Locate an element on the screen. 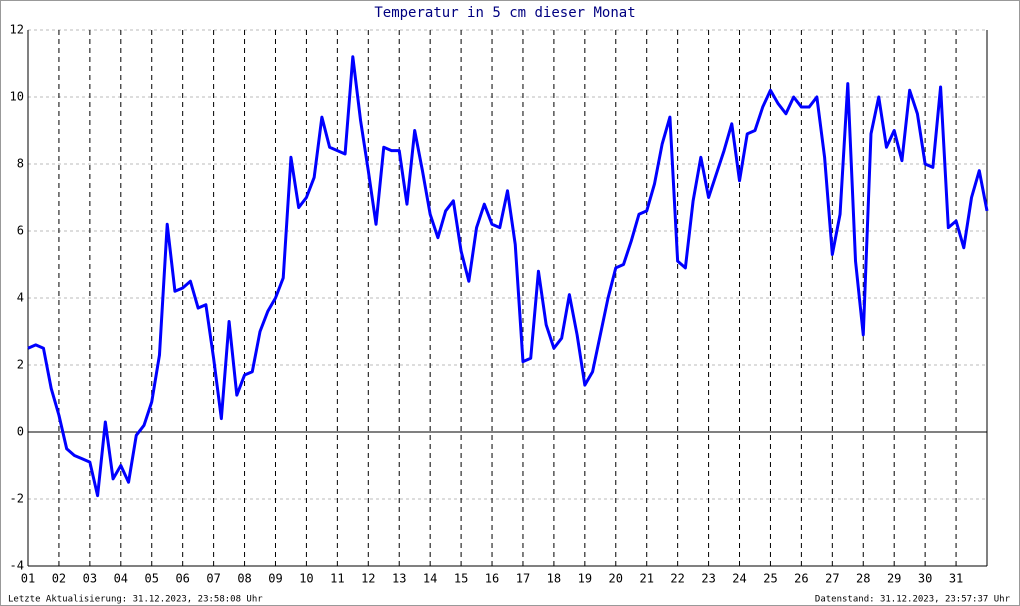 Image resolution: width=1020 pixels, height=606 pixels. x-tick-label: 27 is located at coordinates (832, 579).